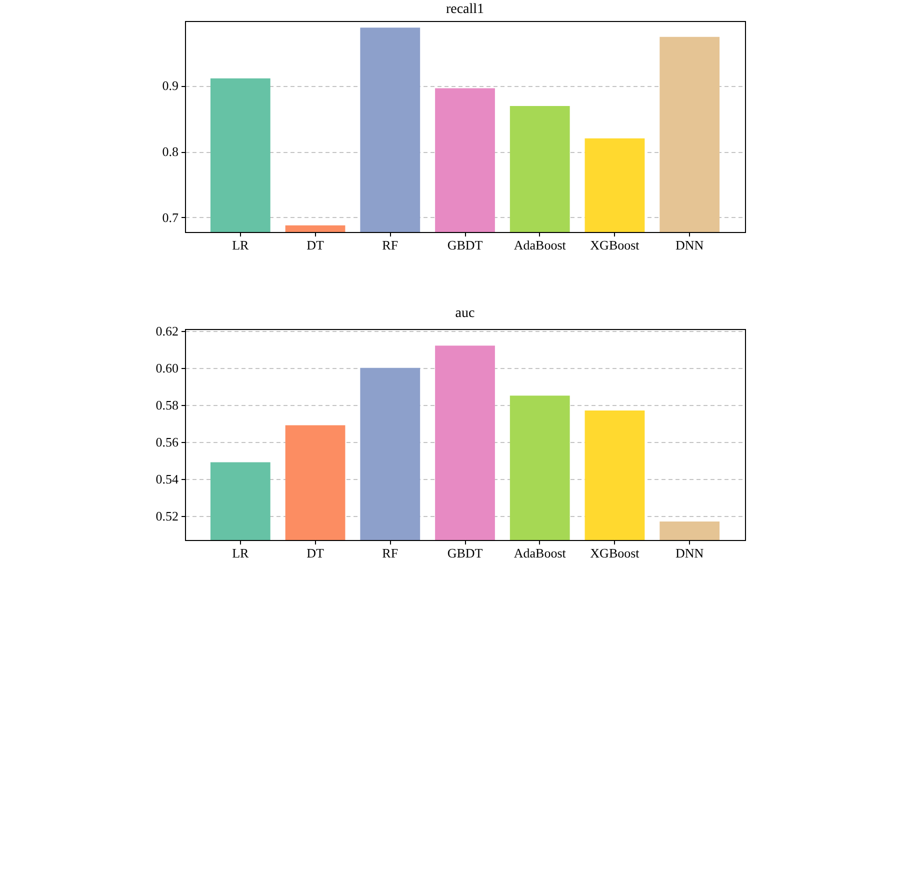 This screenshot has width=901, height=887. I want to click on y-tick-label: 0.58, so click(167, 404).